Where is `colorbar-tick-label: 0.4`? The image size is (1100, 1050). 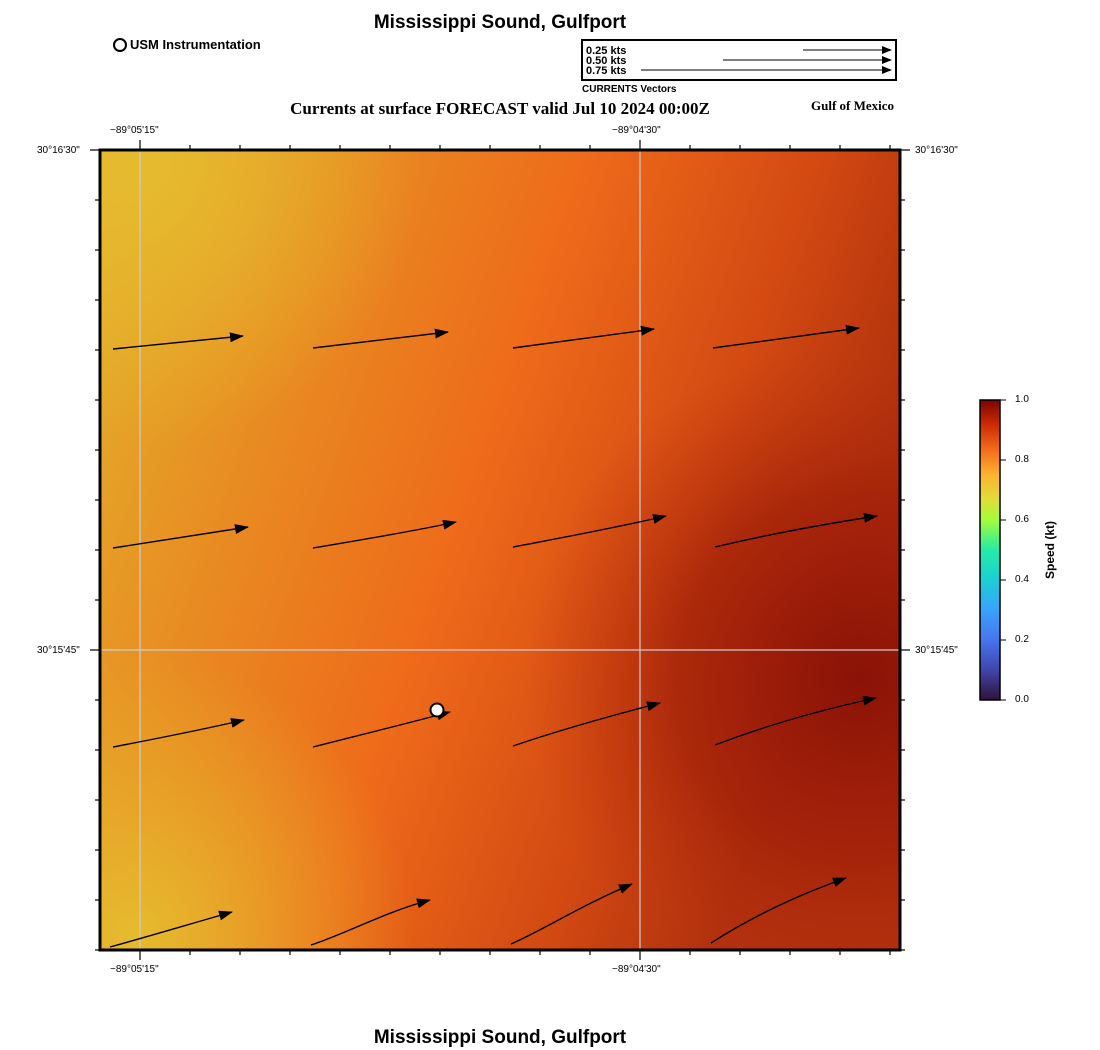 colorbar-tick-label: 0.4 is located at coordinates (1022, 579).